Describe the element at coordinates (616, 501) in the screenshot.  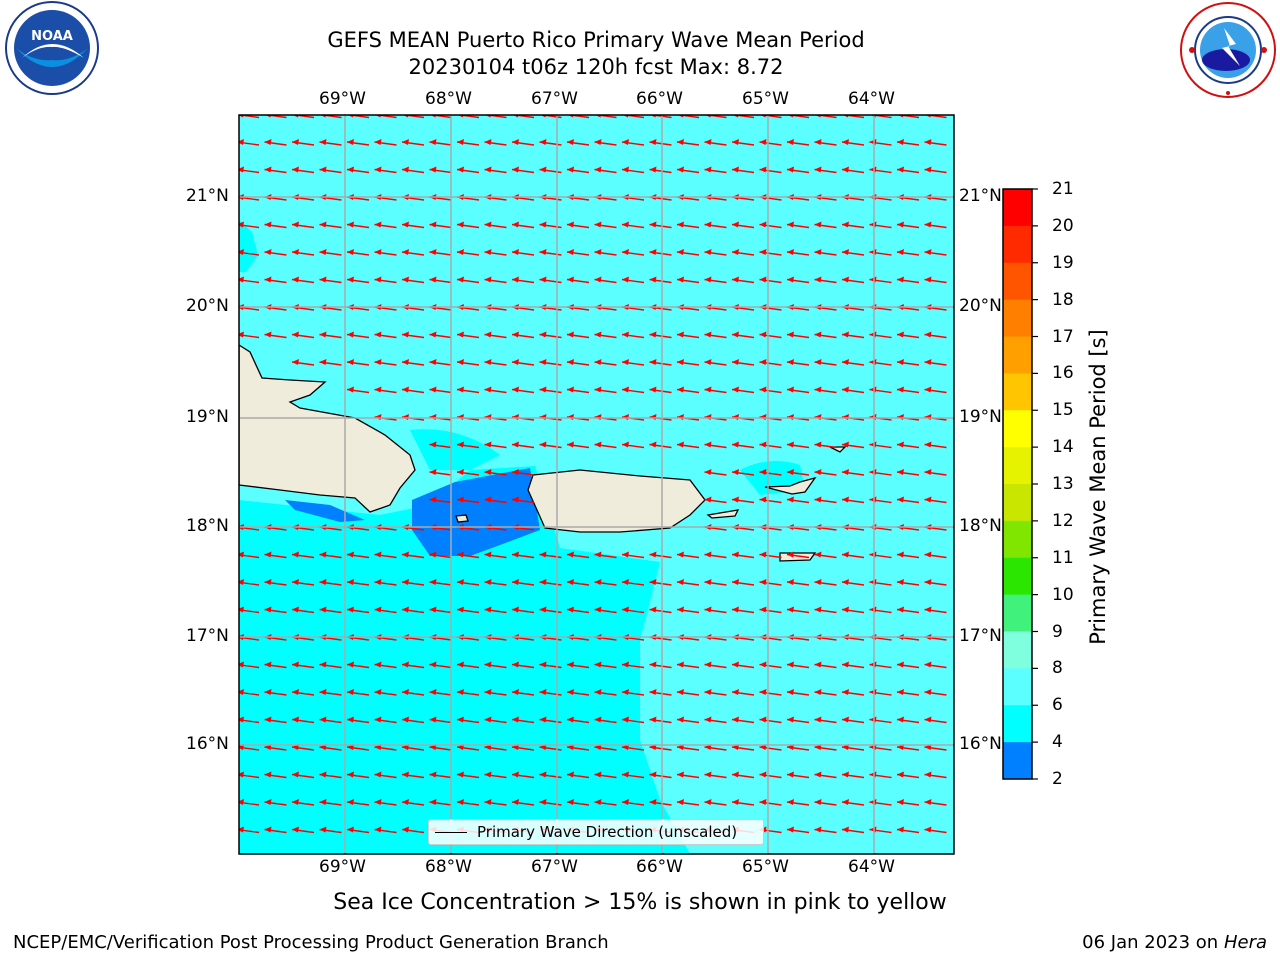
I see `land-puerto-rico` at that location.